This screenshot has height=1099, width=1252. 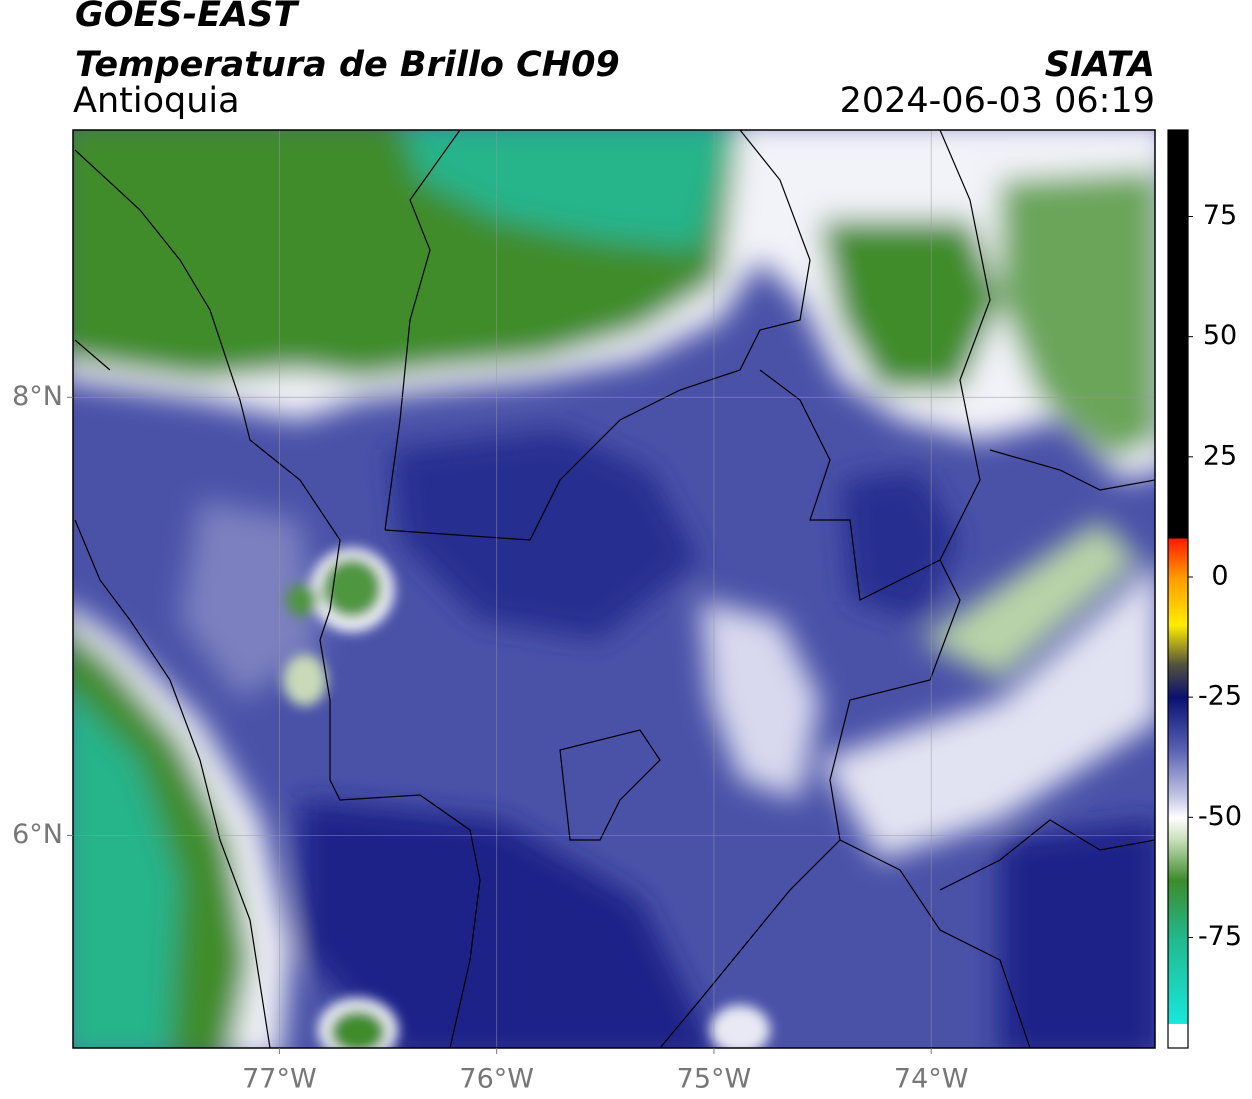 I want to click on x-tick-label: 74°W, so click(x=931, y=1079).